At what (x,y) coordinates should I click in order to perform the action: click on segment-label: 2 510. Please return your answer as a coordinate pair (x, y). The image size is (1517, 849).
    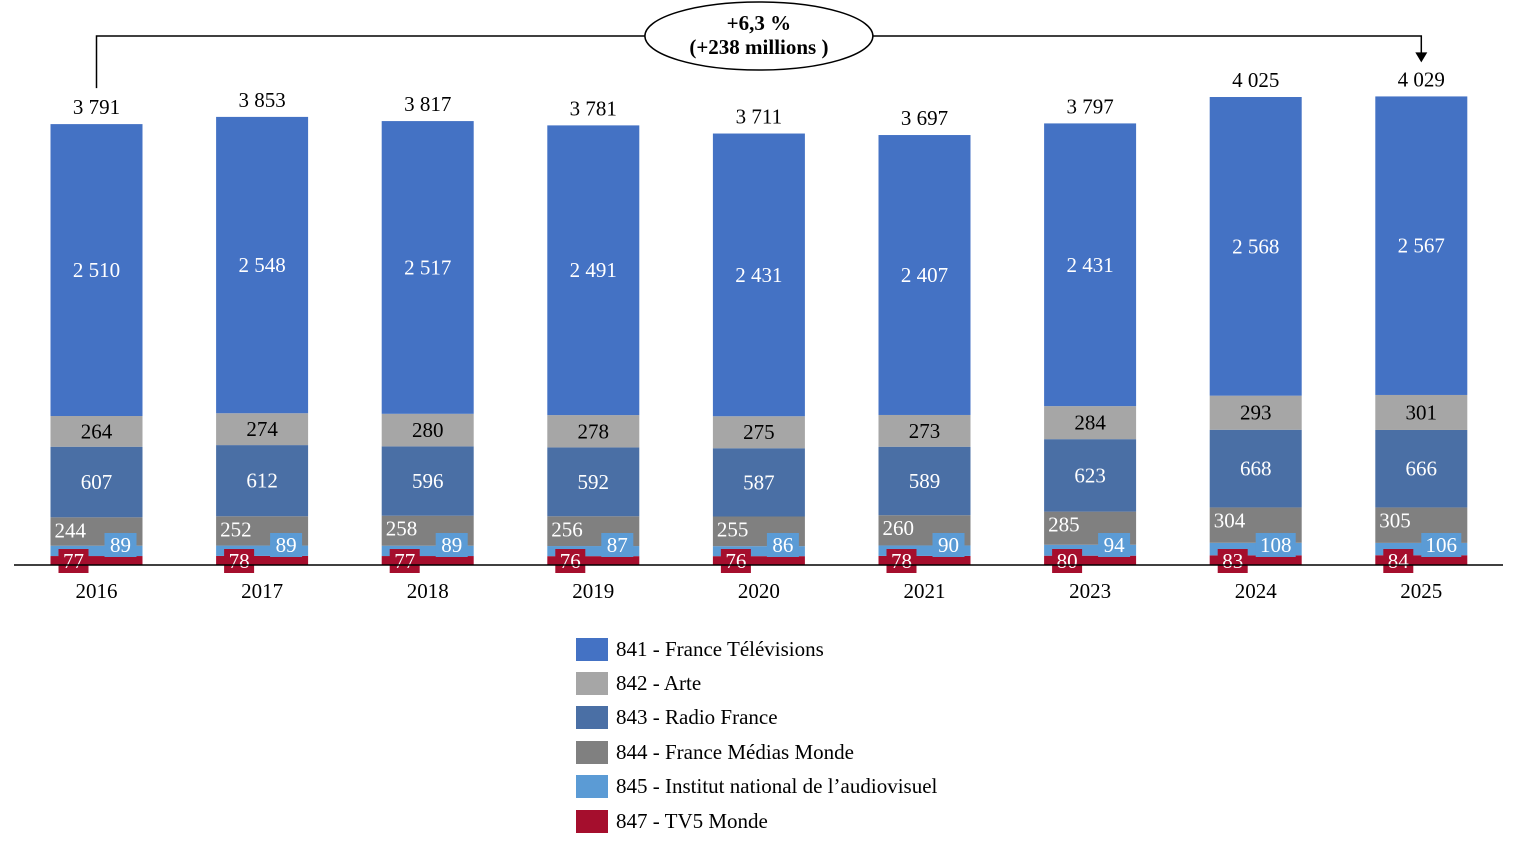
    Looking at the image, I should click on (96, 270).